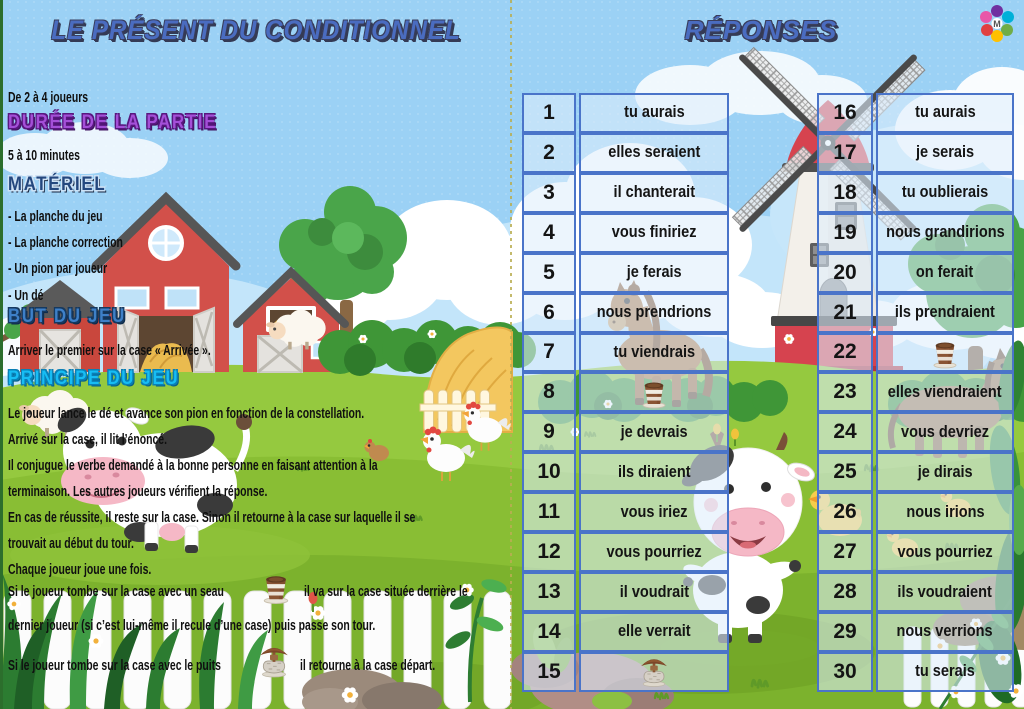  I want to click on chick, so click(376, 450).